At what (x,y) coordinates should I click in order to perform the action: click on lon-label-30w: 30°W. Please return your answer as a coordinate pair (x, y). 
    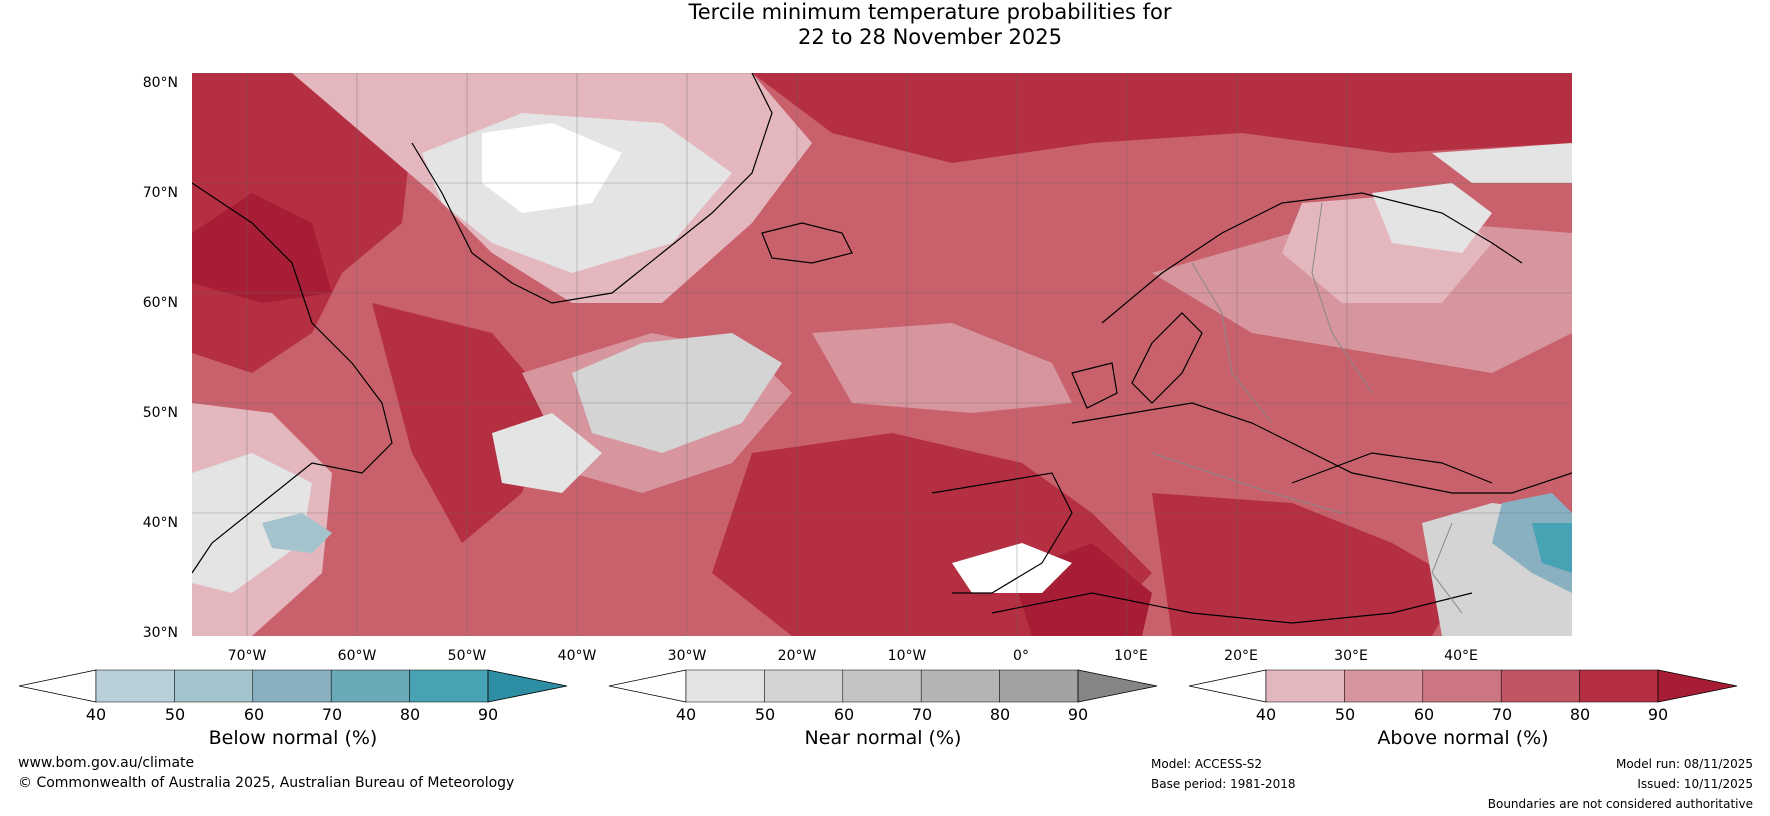
    Looking at the image, I should click on (687, 656).